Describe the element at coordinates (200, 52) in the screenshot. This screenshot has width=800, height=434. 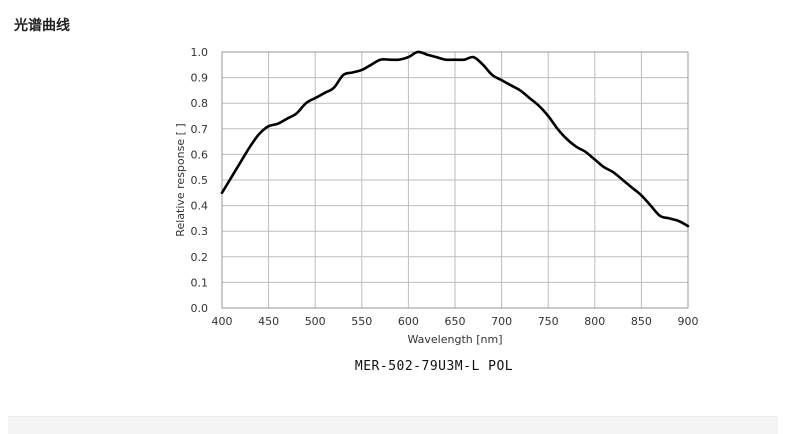
I see `y-tick-label: 1.0` at that location.